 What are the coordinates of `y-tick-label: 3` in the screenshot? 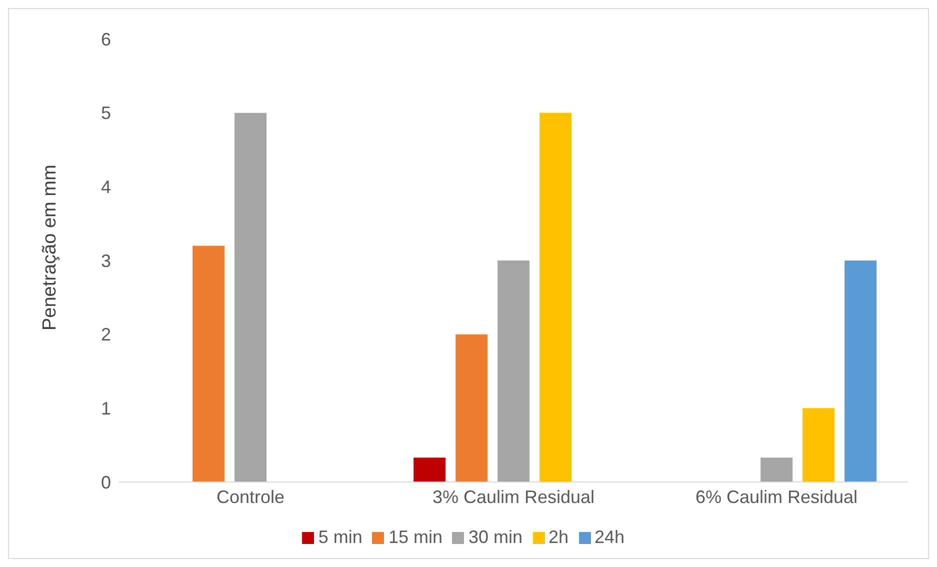 It's located at (105, 260).